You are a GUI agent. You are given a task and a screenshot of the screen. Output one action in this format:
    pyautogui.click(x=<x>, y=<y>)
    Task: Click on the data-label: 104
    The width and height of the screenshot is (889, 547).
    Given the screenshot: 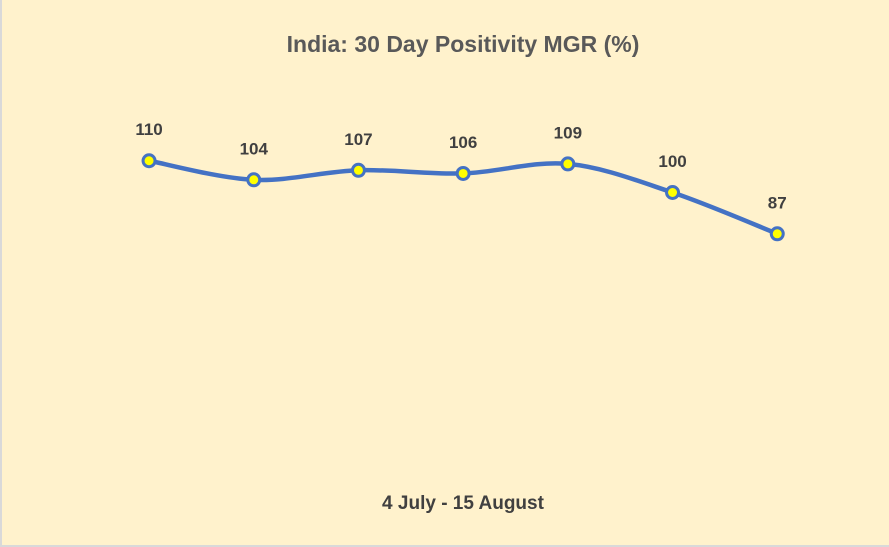 What is the action you would take?
    pyautogui.click(x=254, y=148)
    